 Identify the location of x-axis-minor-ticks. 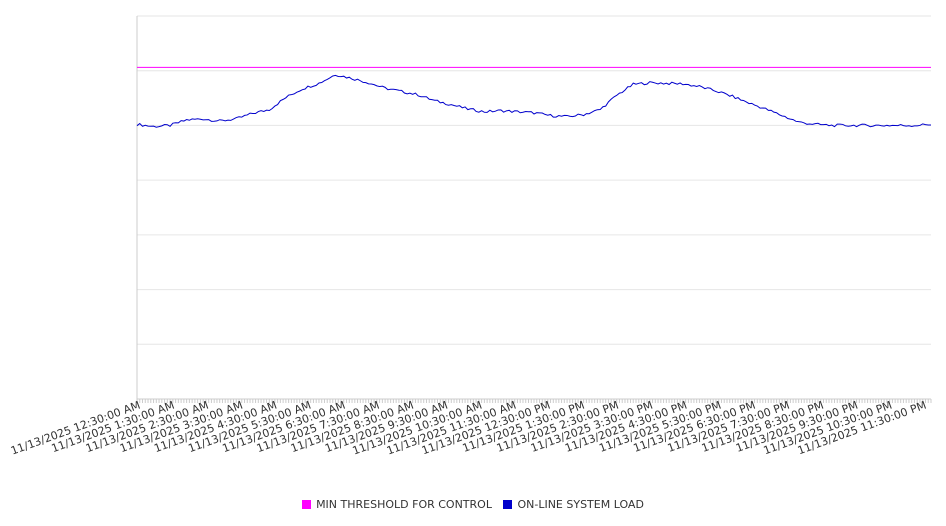
(534, 401).